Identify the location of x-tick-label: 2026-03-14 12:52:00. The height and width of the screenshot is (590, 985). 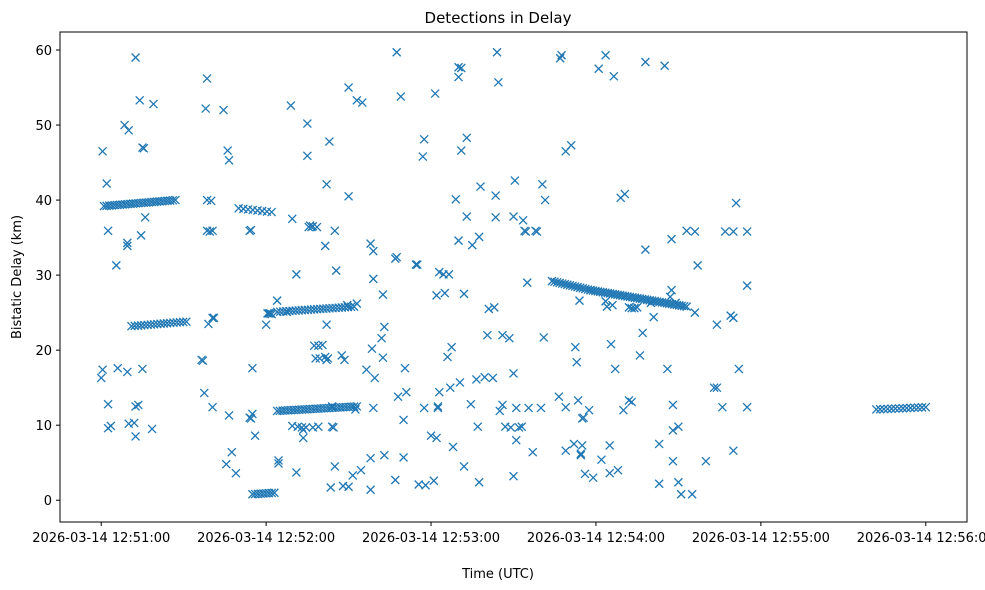
(266, 538).